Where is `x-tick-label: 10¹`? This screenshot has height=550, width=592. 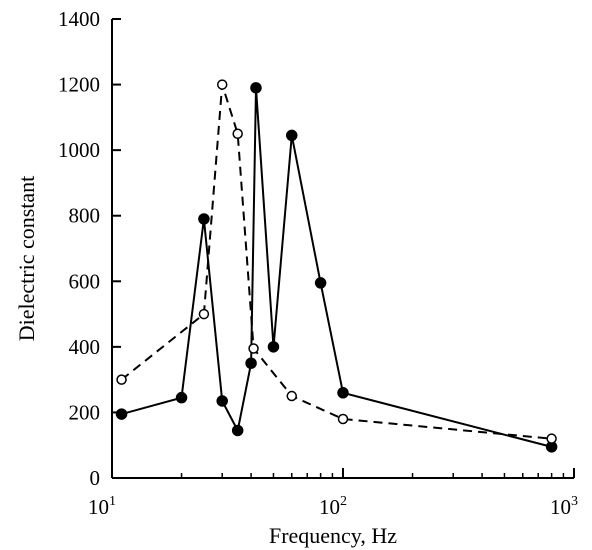
x-tick-label: 10¹ is located at coordinates (102, 506).